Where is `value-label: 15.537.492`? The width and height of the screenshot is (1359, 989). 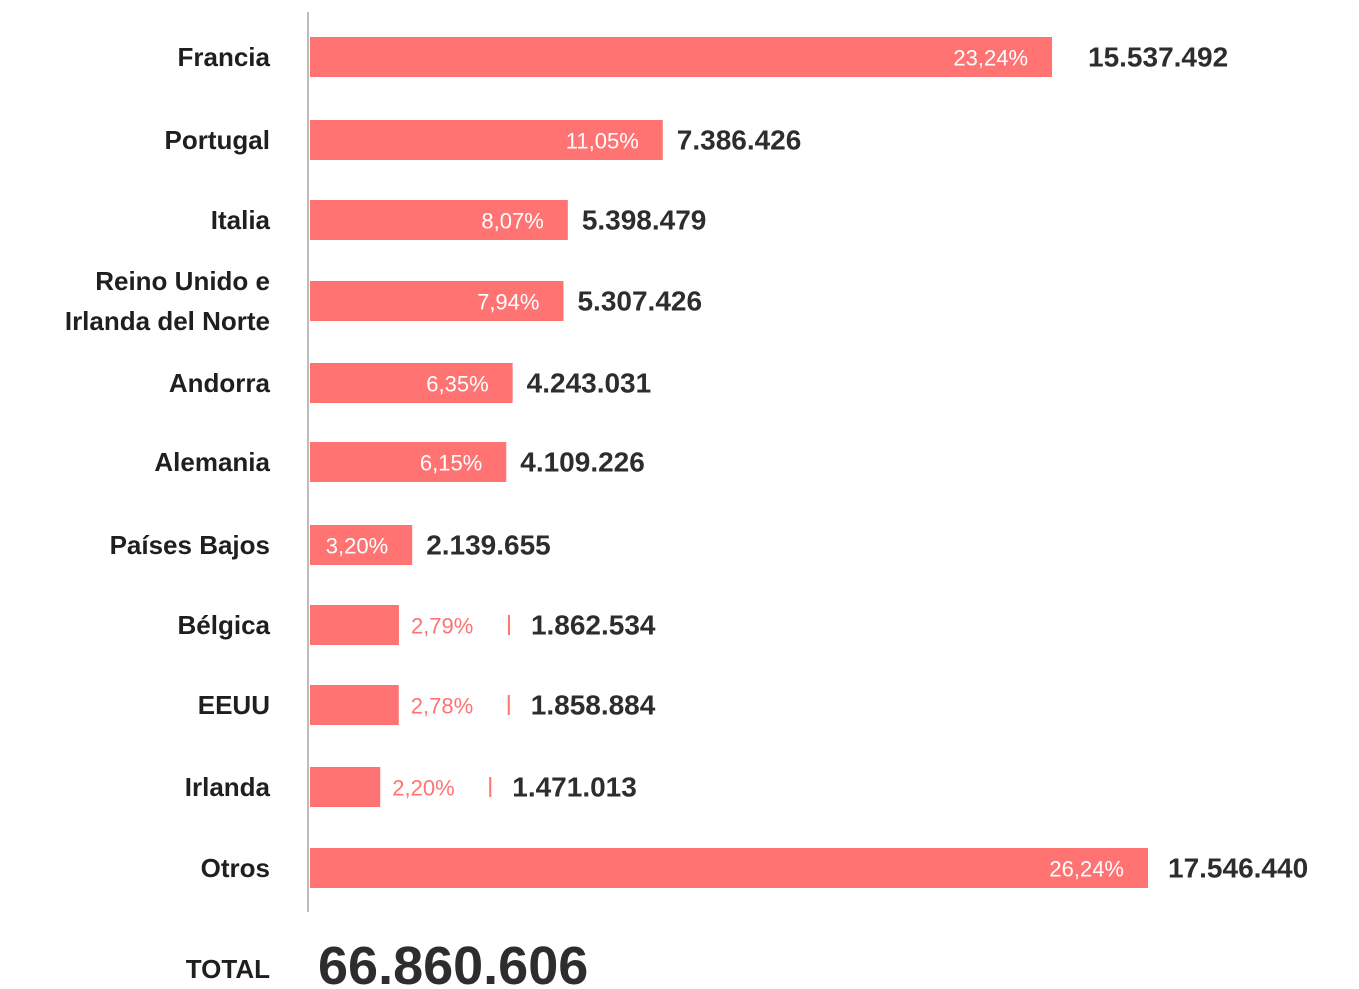
value-label: 15.537.492 is located at coordinates (1158, 57).